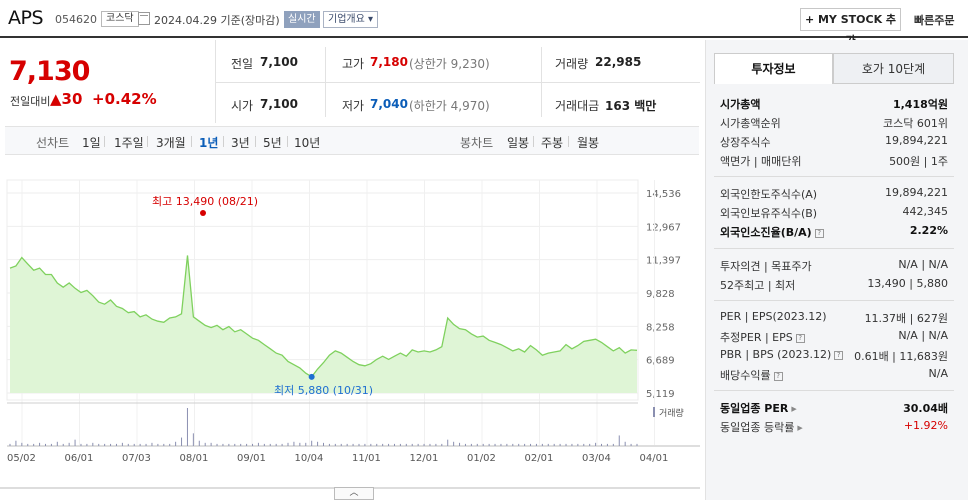  Describe the element at coordinates (302, 19) in the screenshot. I see `realtime-button: 실시간` at that location.